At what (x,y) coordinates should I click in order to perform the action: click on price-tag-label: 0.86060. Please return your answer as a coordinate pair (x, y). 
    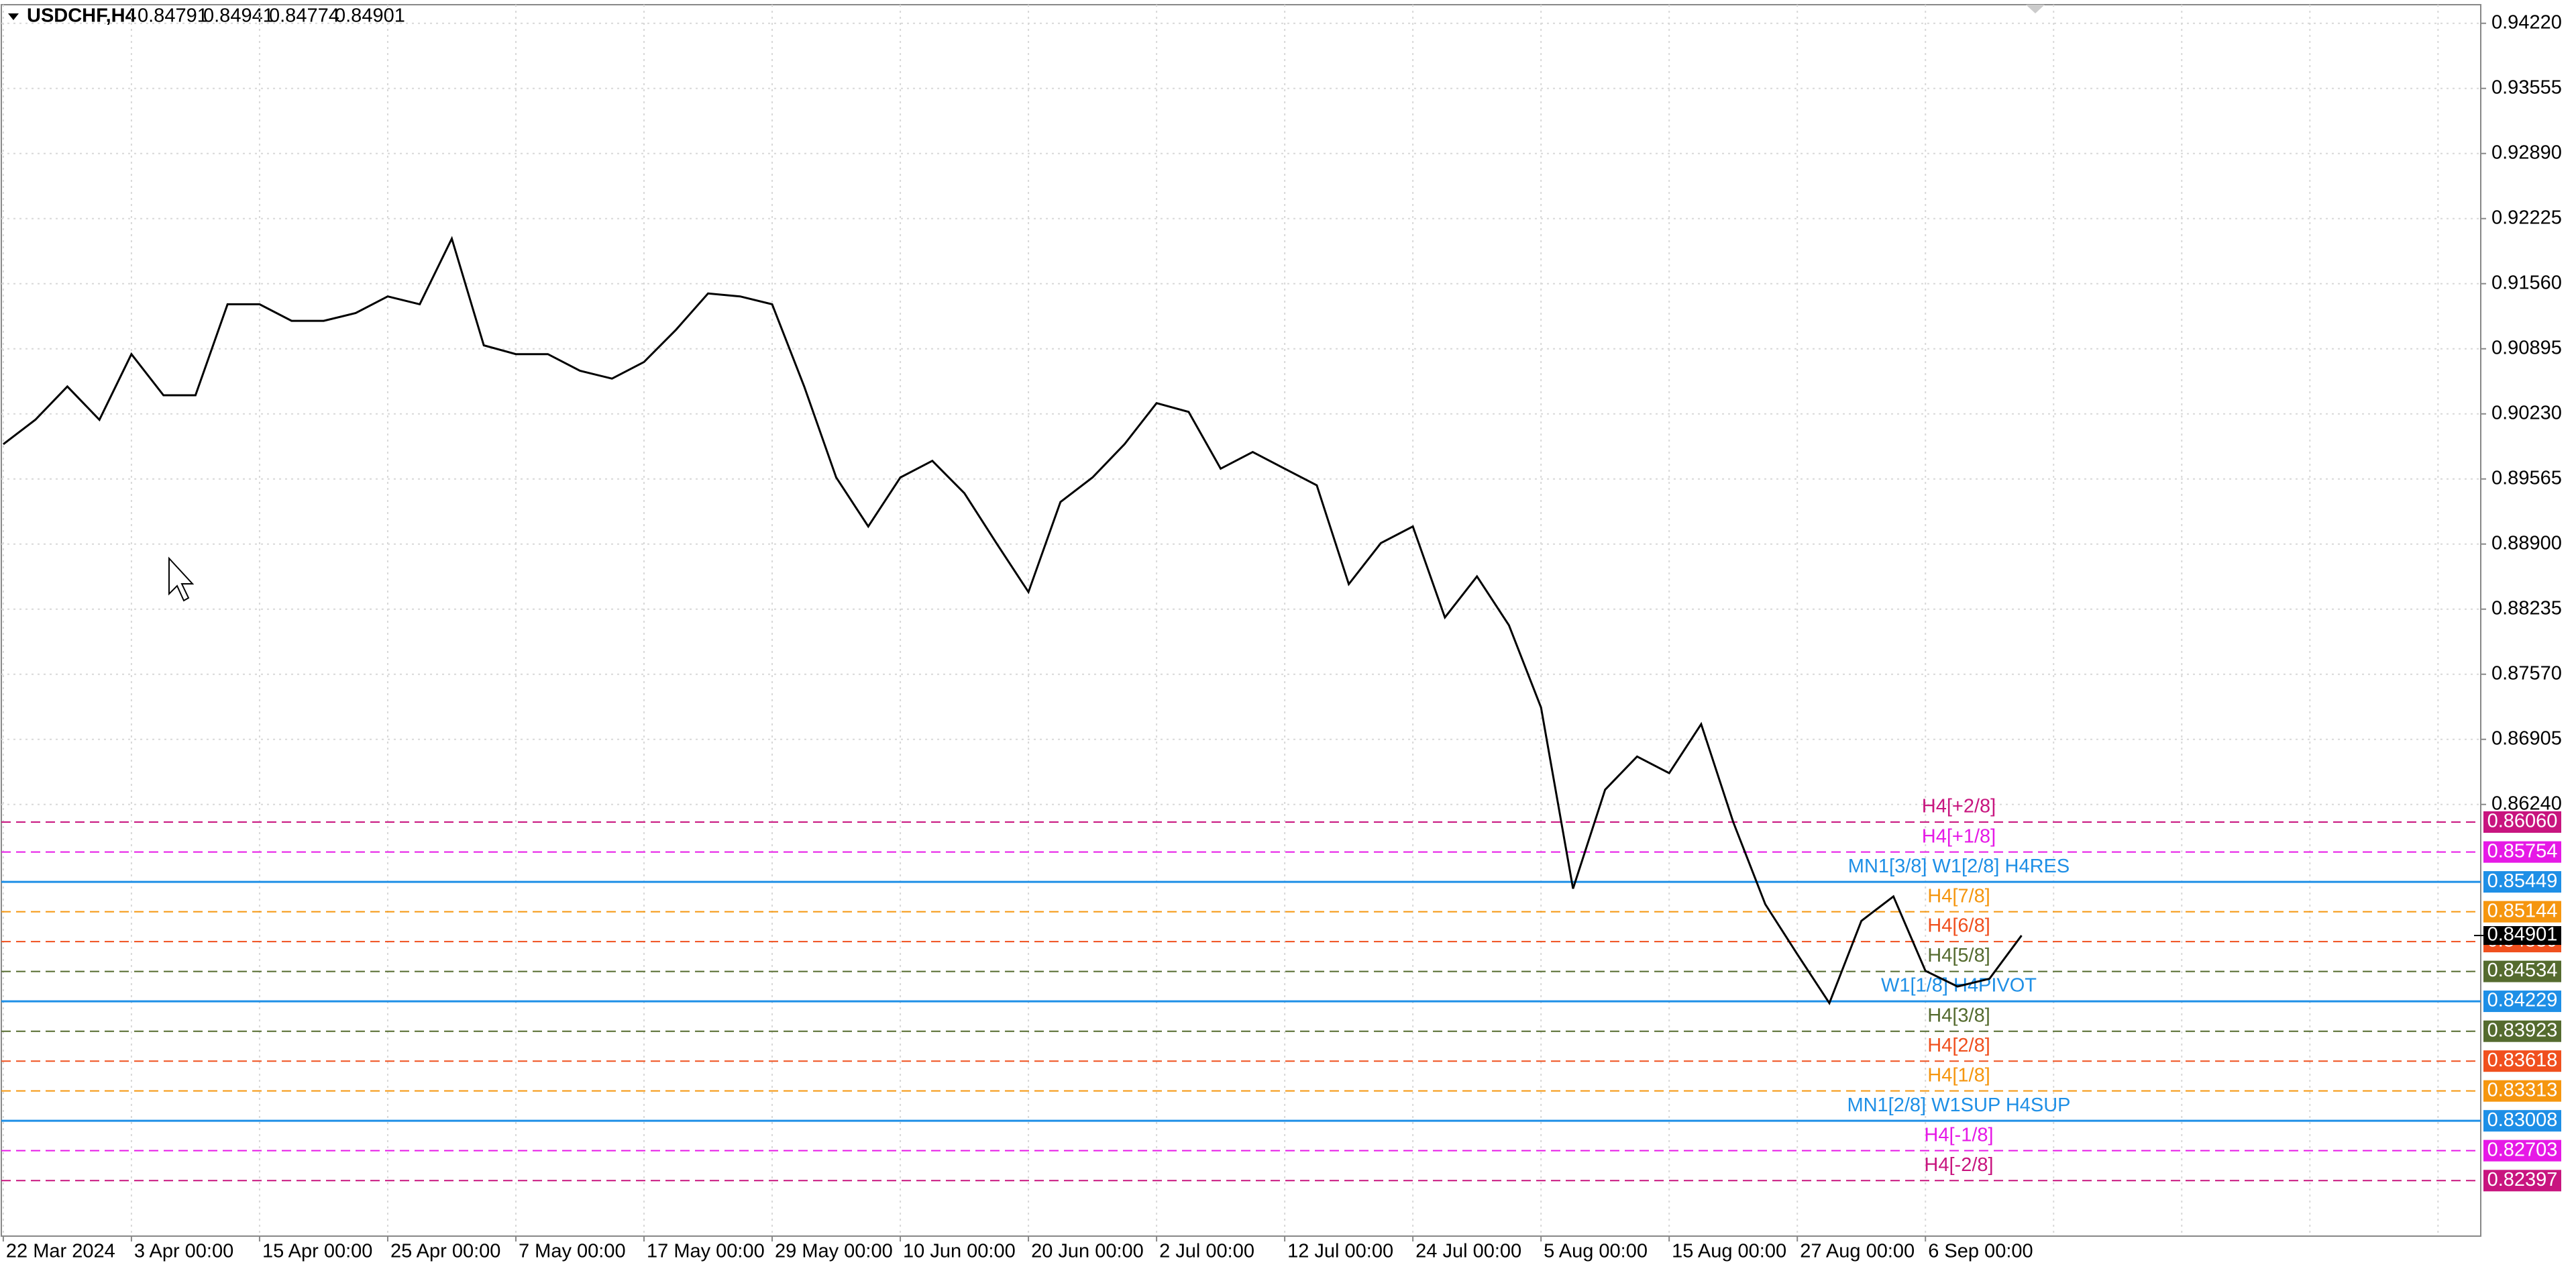
    Looking at the image, I should click on (2522, 821).